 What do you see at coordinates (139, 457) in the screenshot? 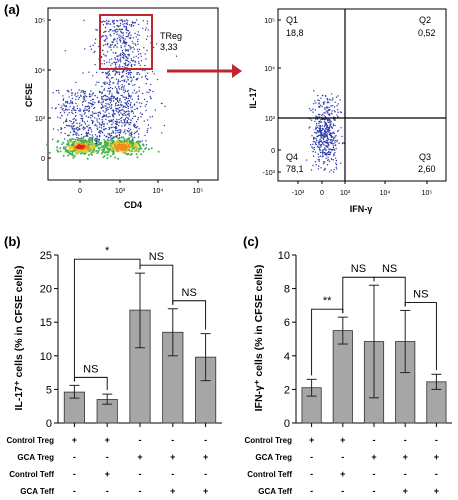
I see `chart-b-condition-mark: +` at bounding box center [139, 457].